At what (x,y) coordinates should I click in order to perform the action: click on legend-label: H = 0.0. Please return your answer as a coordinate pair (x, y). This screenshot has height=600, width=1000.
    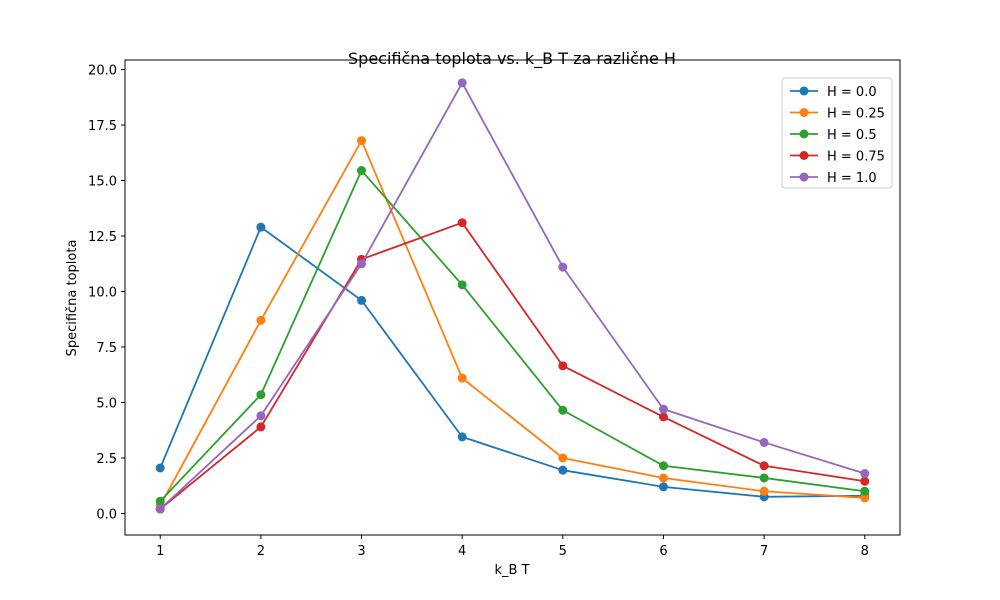
    Looking at the image, I should click on (852, 92).